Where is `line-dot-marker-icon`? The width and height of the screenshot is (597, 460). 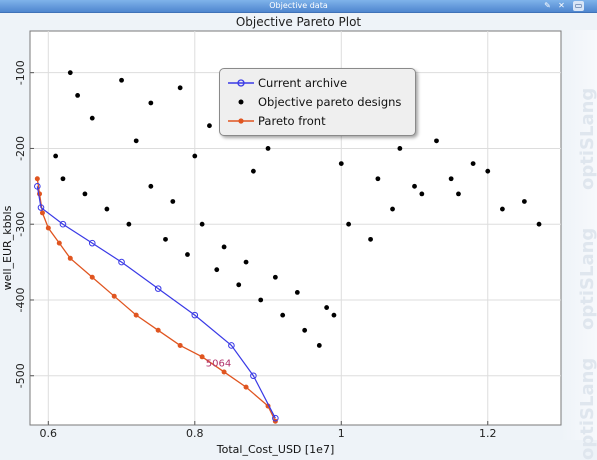
line-dot-marker-icon is located at coordinates (241, 121).